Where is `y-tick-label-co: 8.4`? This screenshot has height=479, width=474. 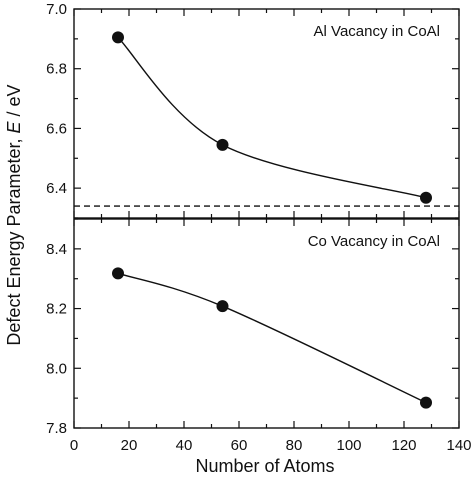
y-tick-label-co: 8.4 is located at coordinates (56, 249).